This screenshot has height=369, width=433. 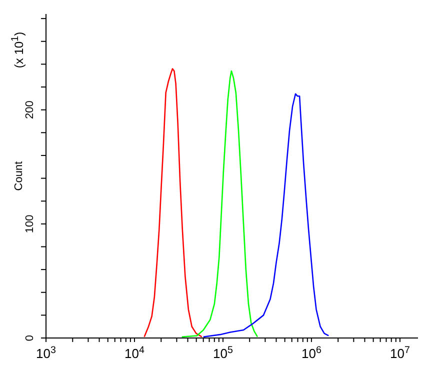 I want to click on x-tick-label: 10$^{4}$, so click(x=134, y=352).